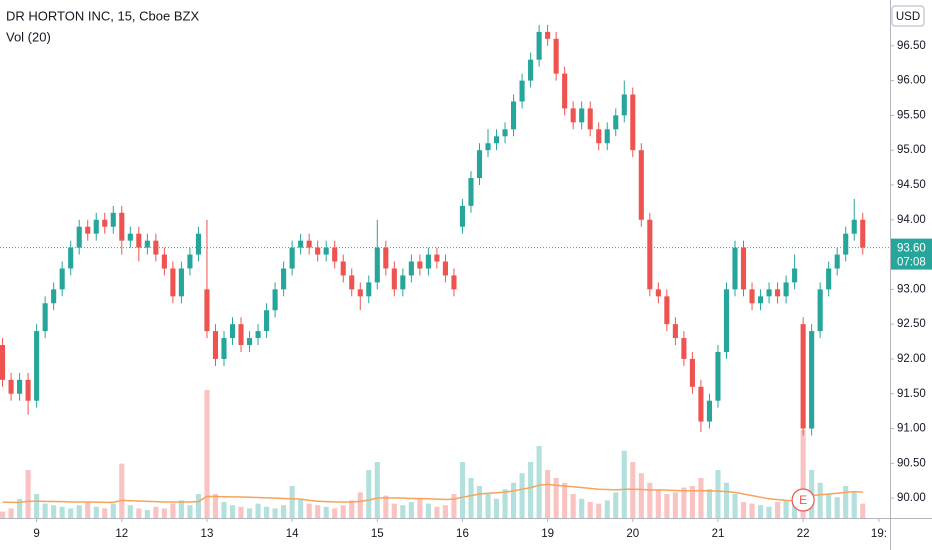 Image resolution: width=932 pixels, height=550 pixels. I want to click on currency-box, so click(908, 16).